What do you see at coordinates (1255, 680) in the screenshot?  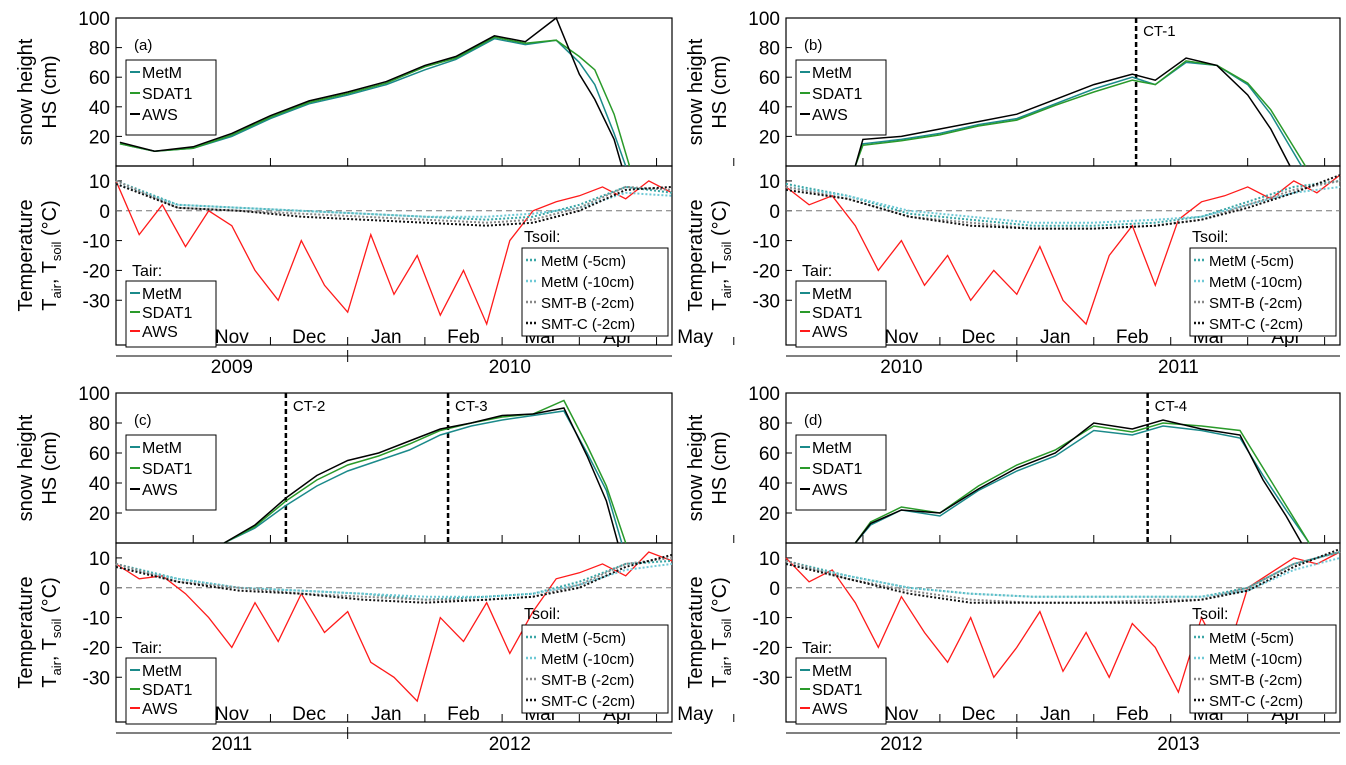 I see `tsoil-legend-label: SMT-B (-2cm)` at bounding box center [1255, 680].